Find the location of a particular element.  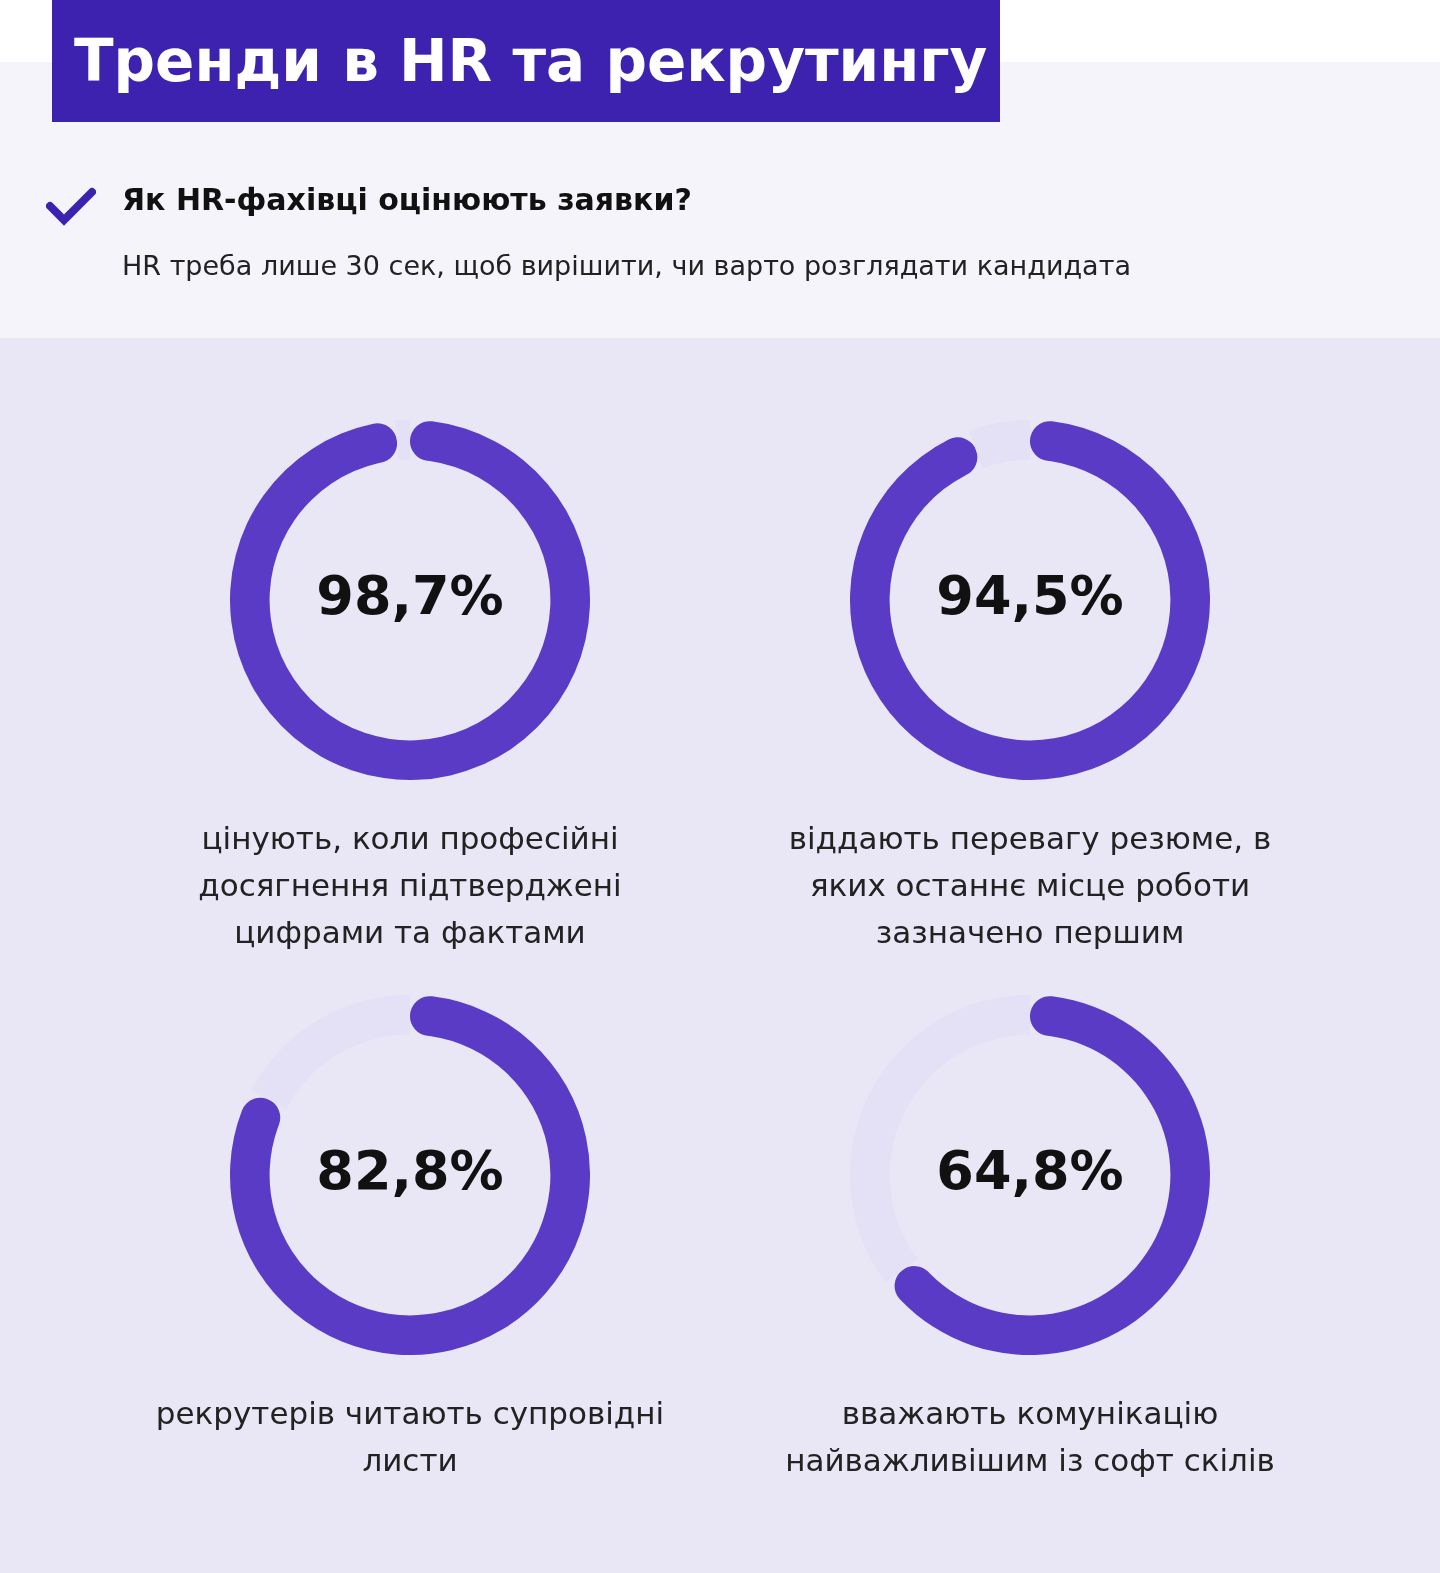

text: HR треба лише 30 сек, щоб вирішити, чи варто розглядати кандидата is located at coordinates (626, 265).